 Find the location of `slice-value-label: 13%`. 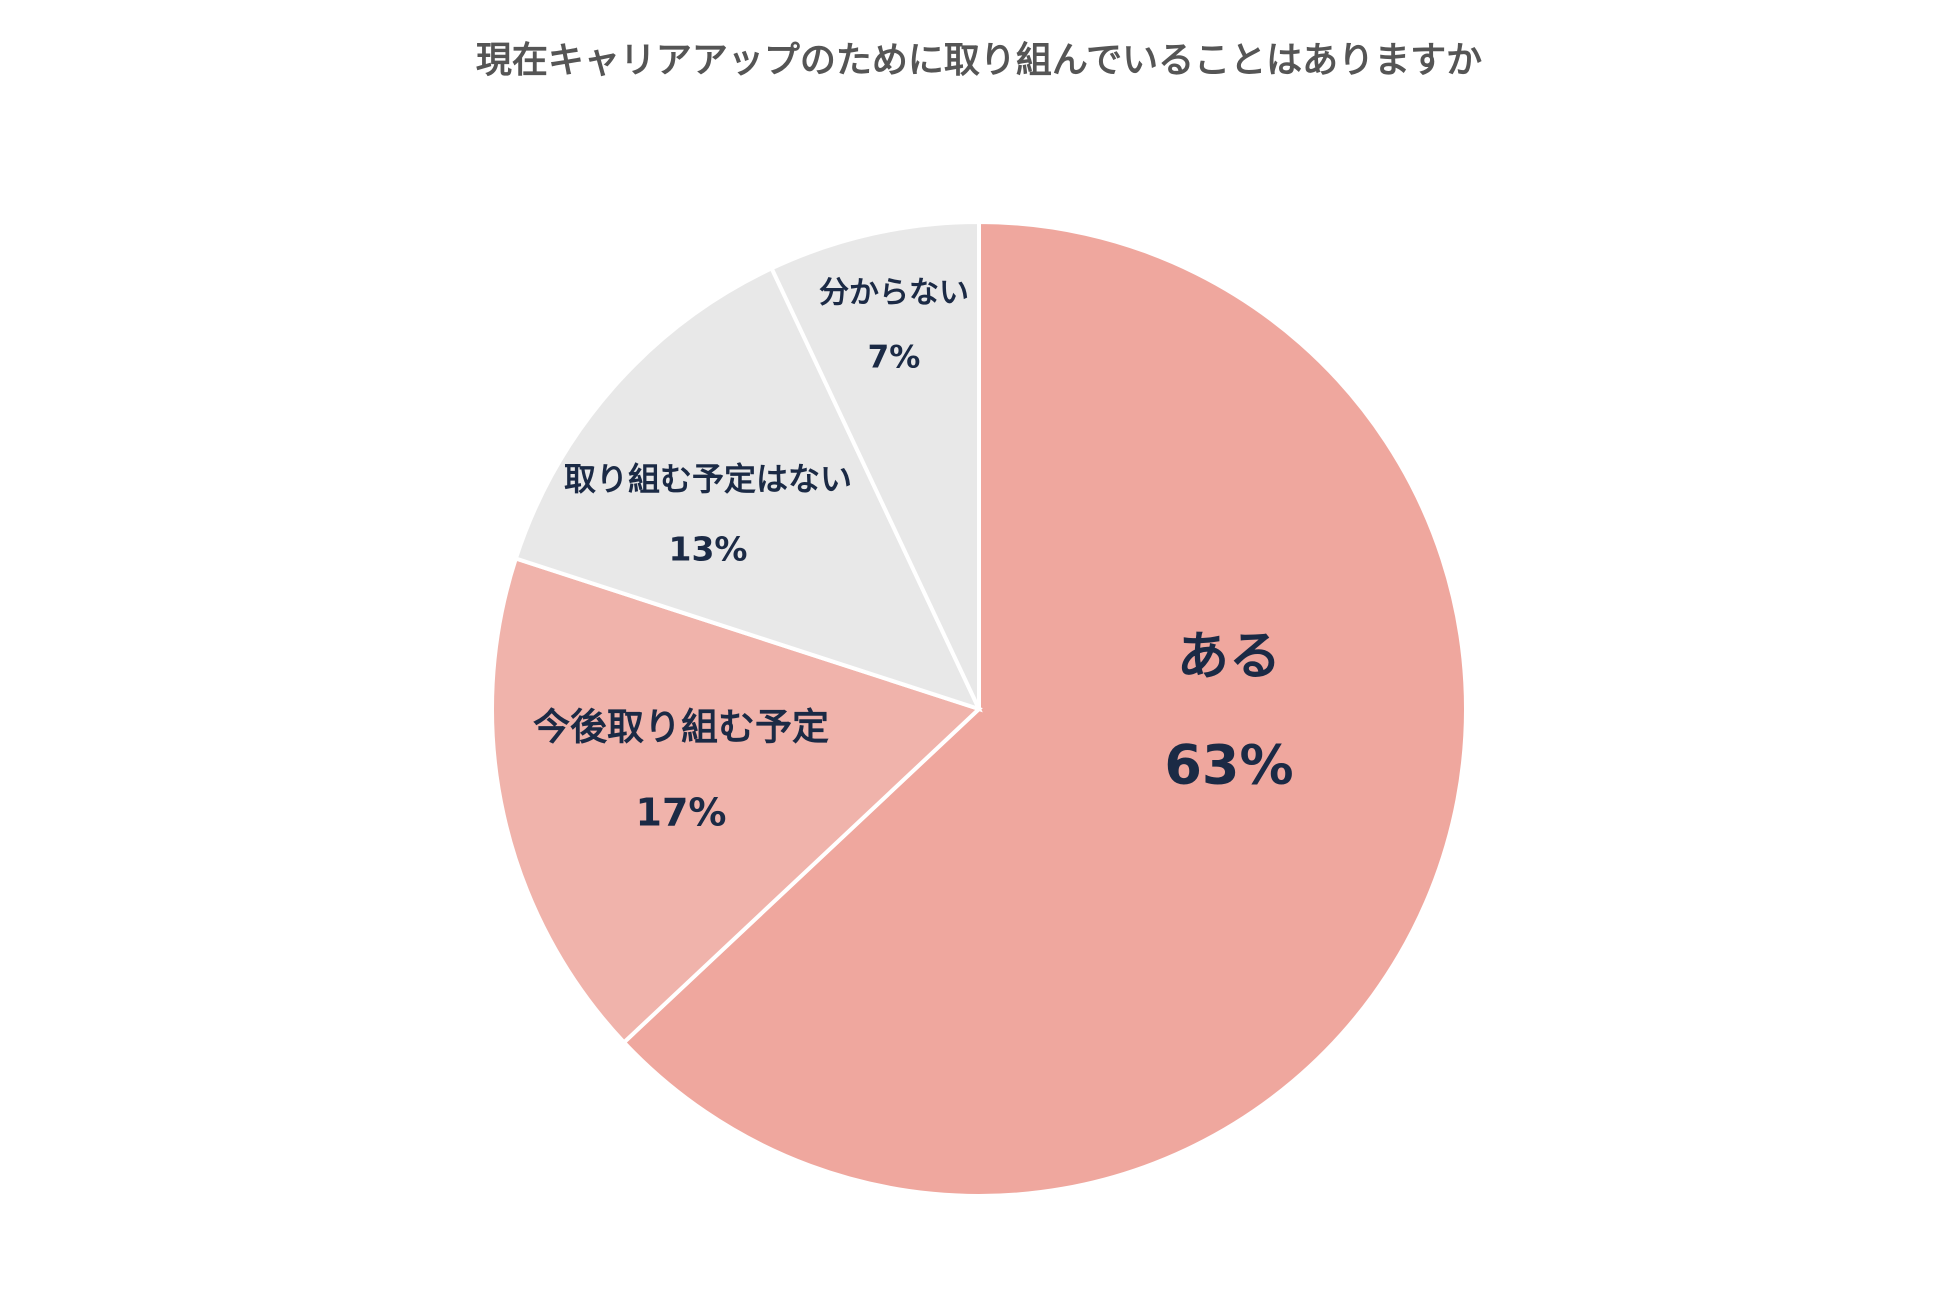

slice-value-label: 13% is located at coordinates (708, 549).